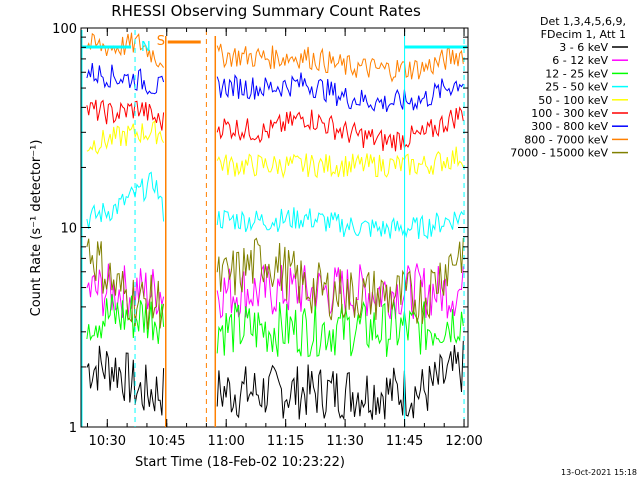 Image resolution: width=640 pixels, height=480 pixels. What do you see at coordinates (576, 73) in the screenshot?
I see `legend-label: 12 - 25 keV` at bounding box center [576, 73].